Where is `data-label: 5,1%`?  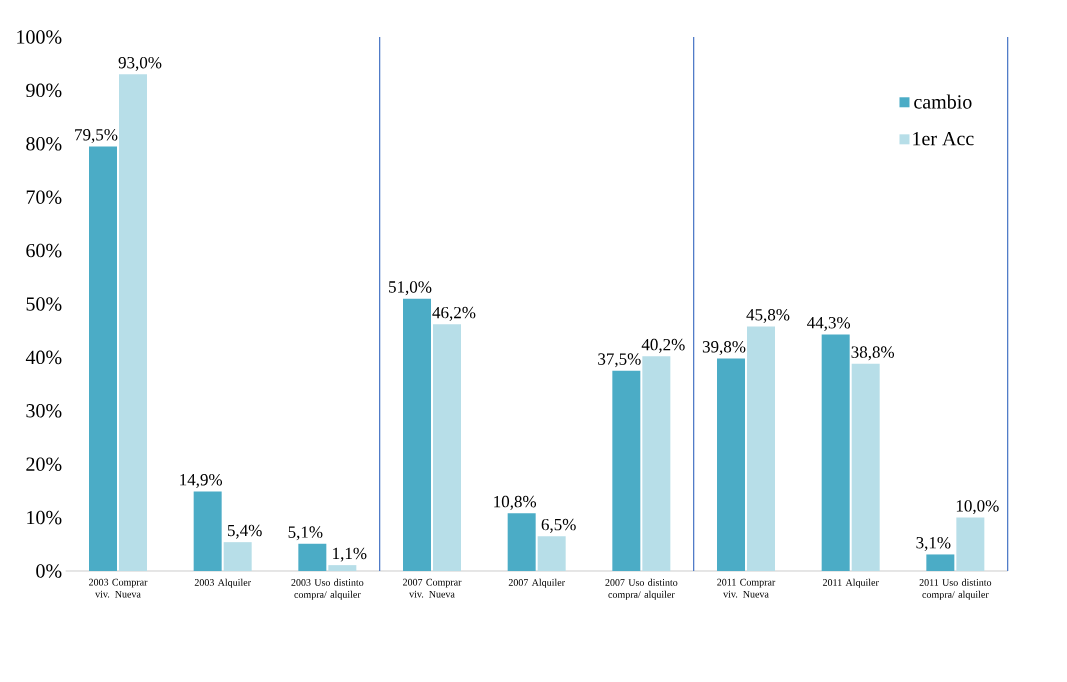
data-label: 5,1% is located at coordinates (305, 533).